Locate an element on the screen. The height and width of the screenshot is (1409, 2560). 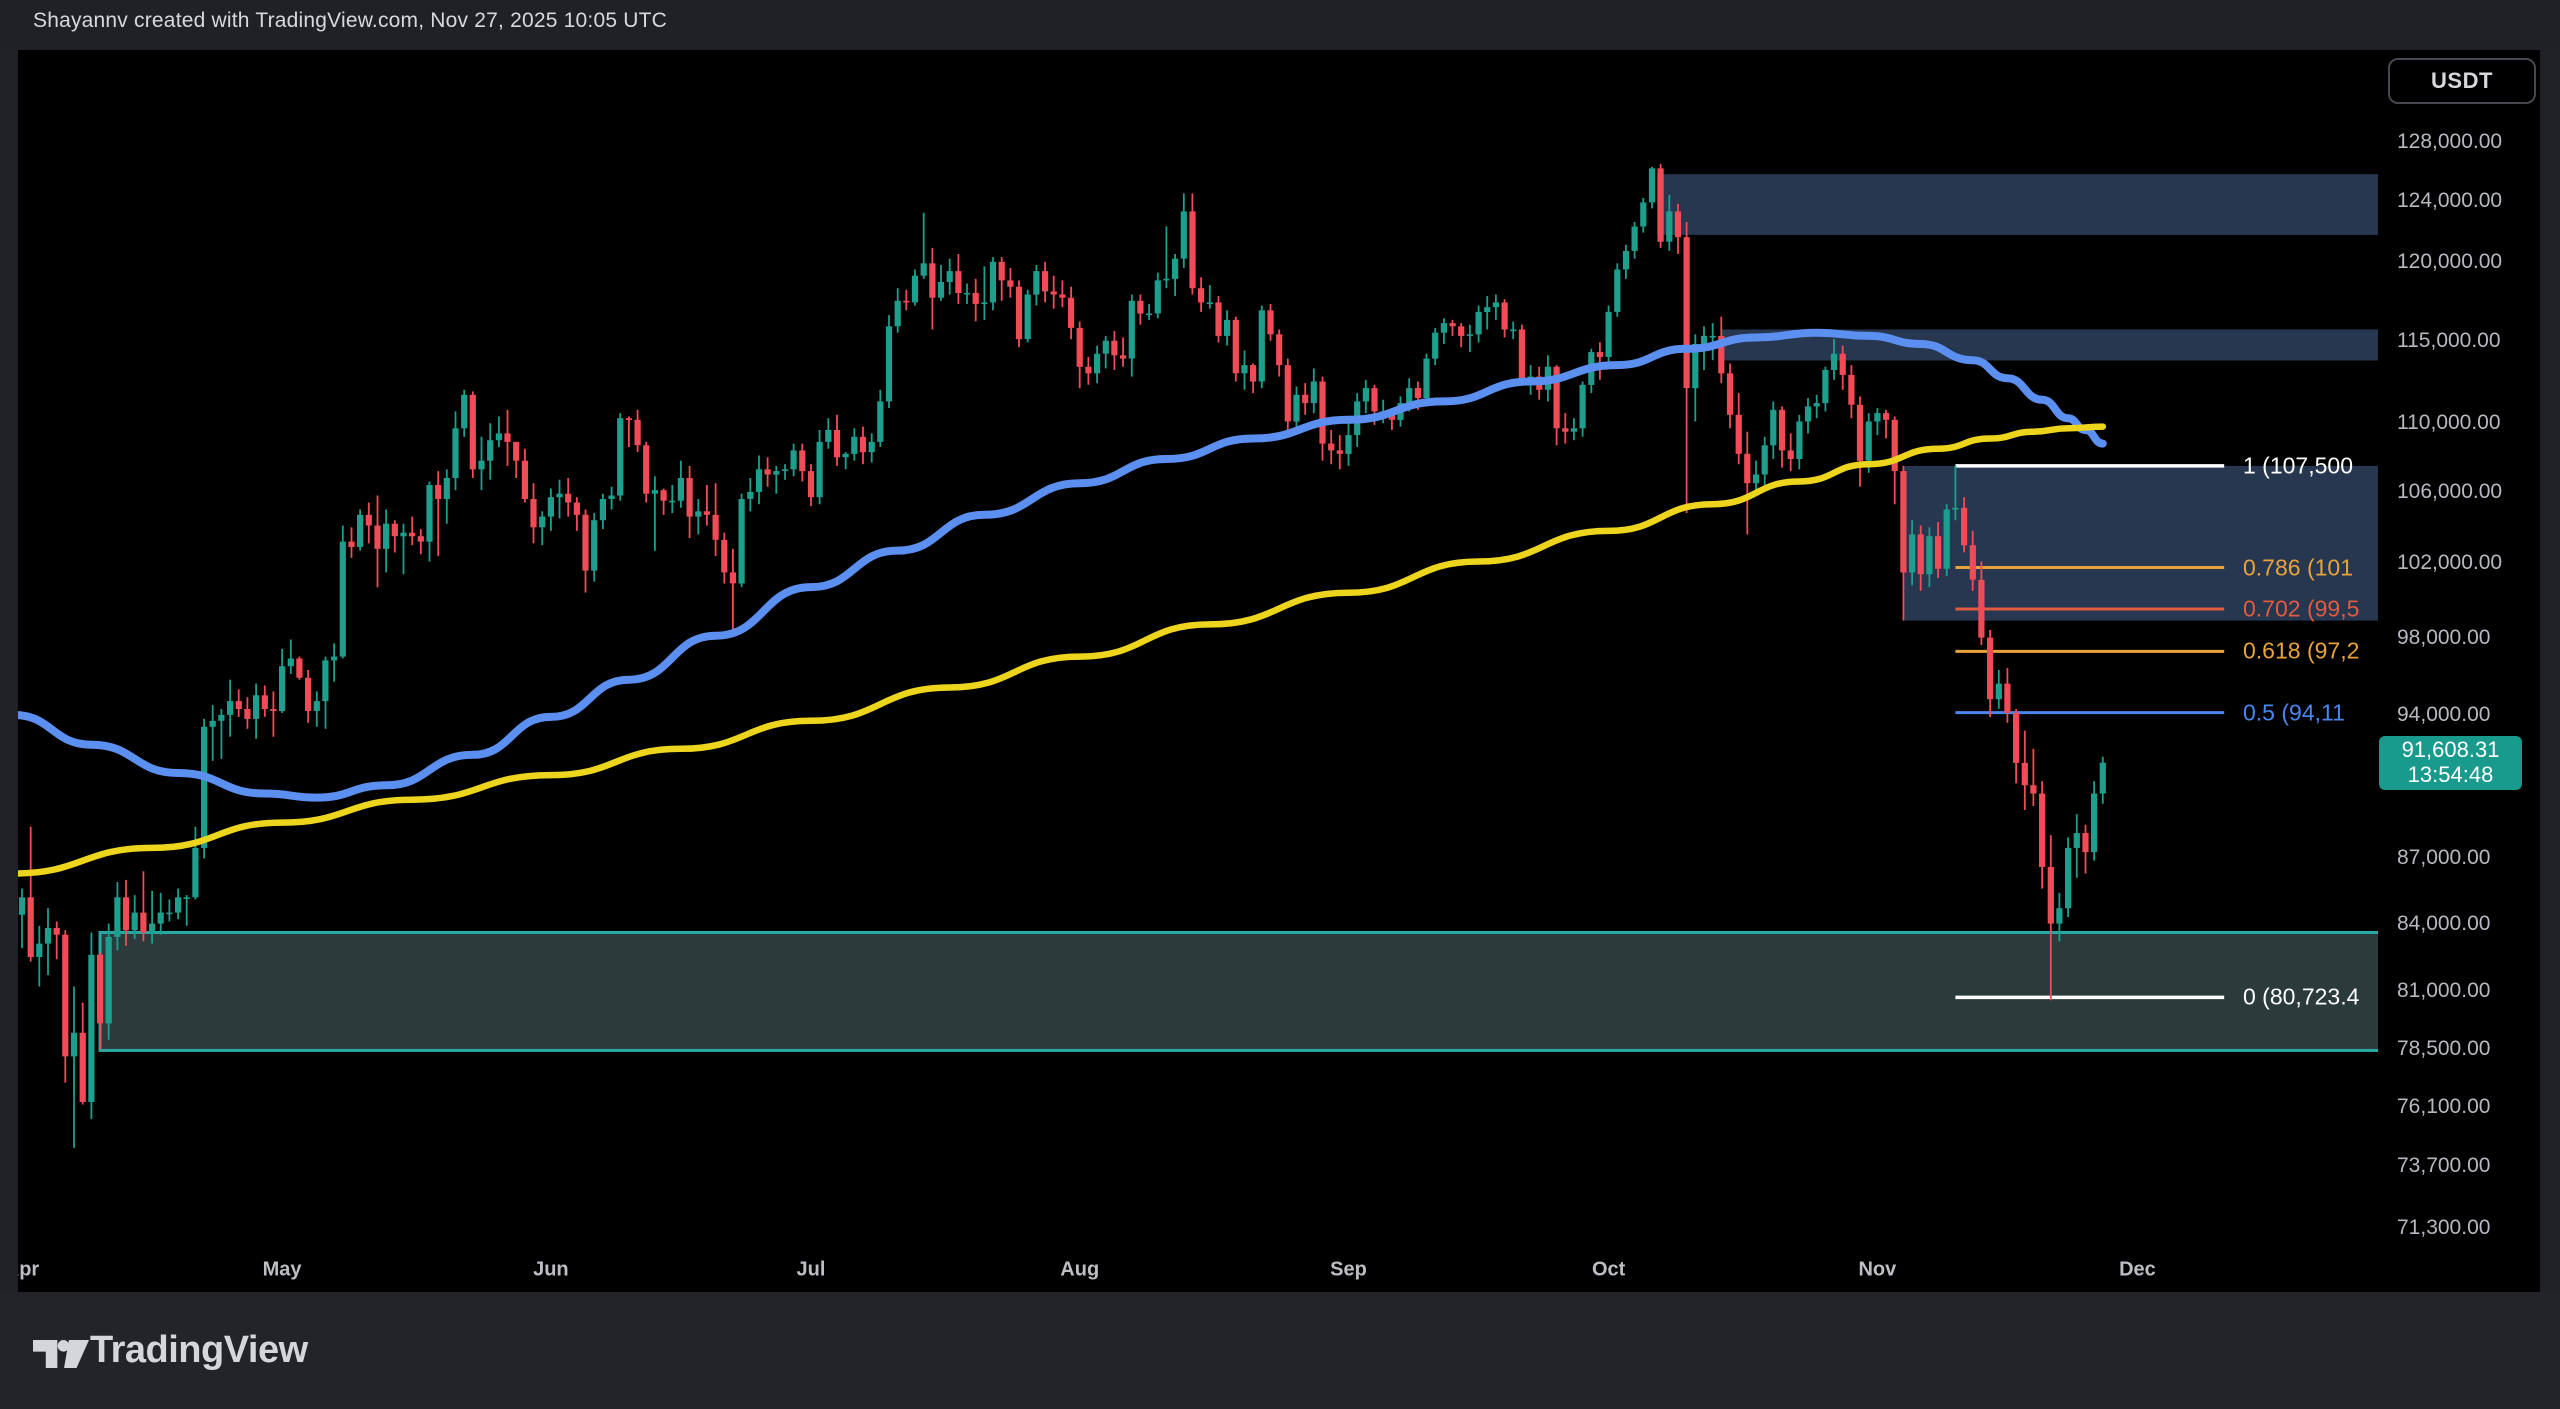
footer-bar: TradingView is located at coordinates (1280, 1350).